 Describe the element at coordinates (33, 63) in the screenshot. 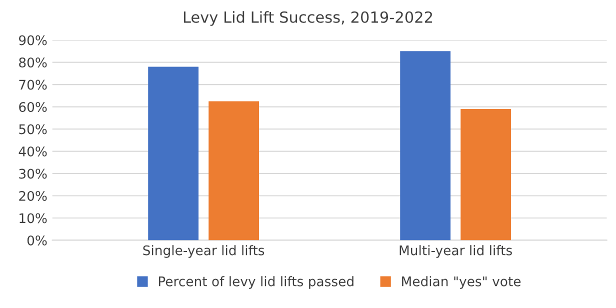

I see `y-tick-label: 80%` at that location.